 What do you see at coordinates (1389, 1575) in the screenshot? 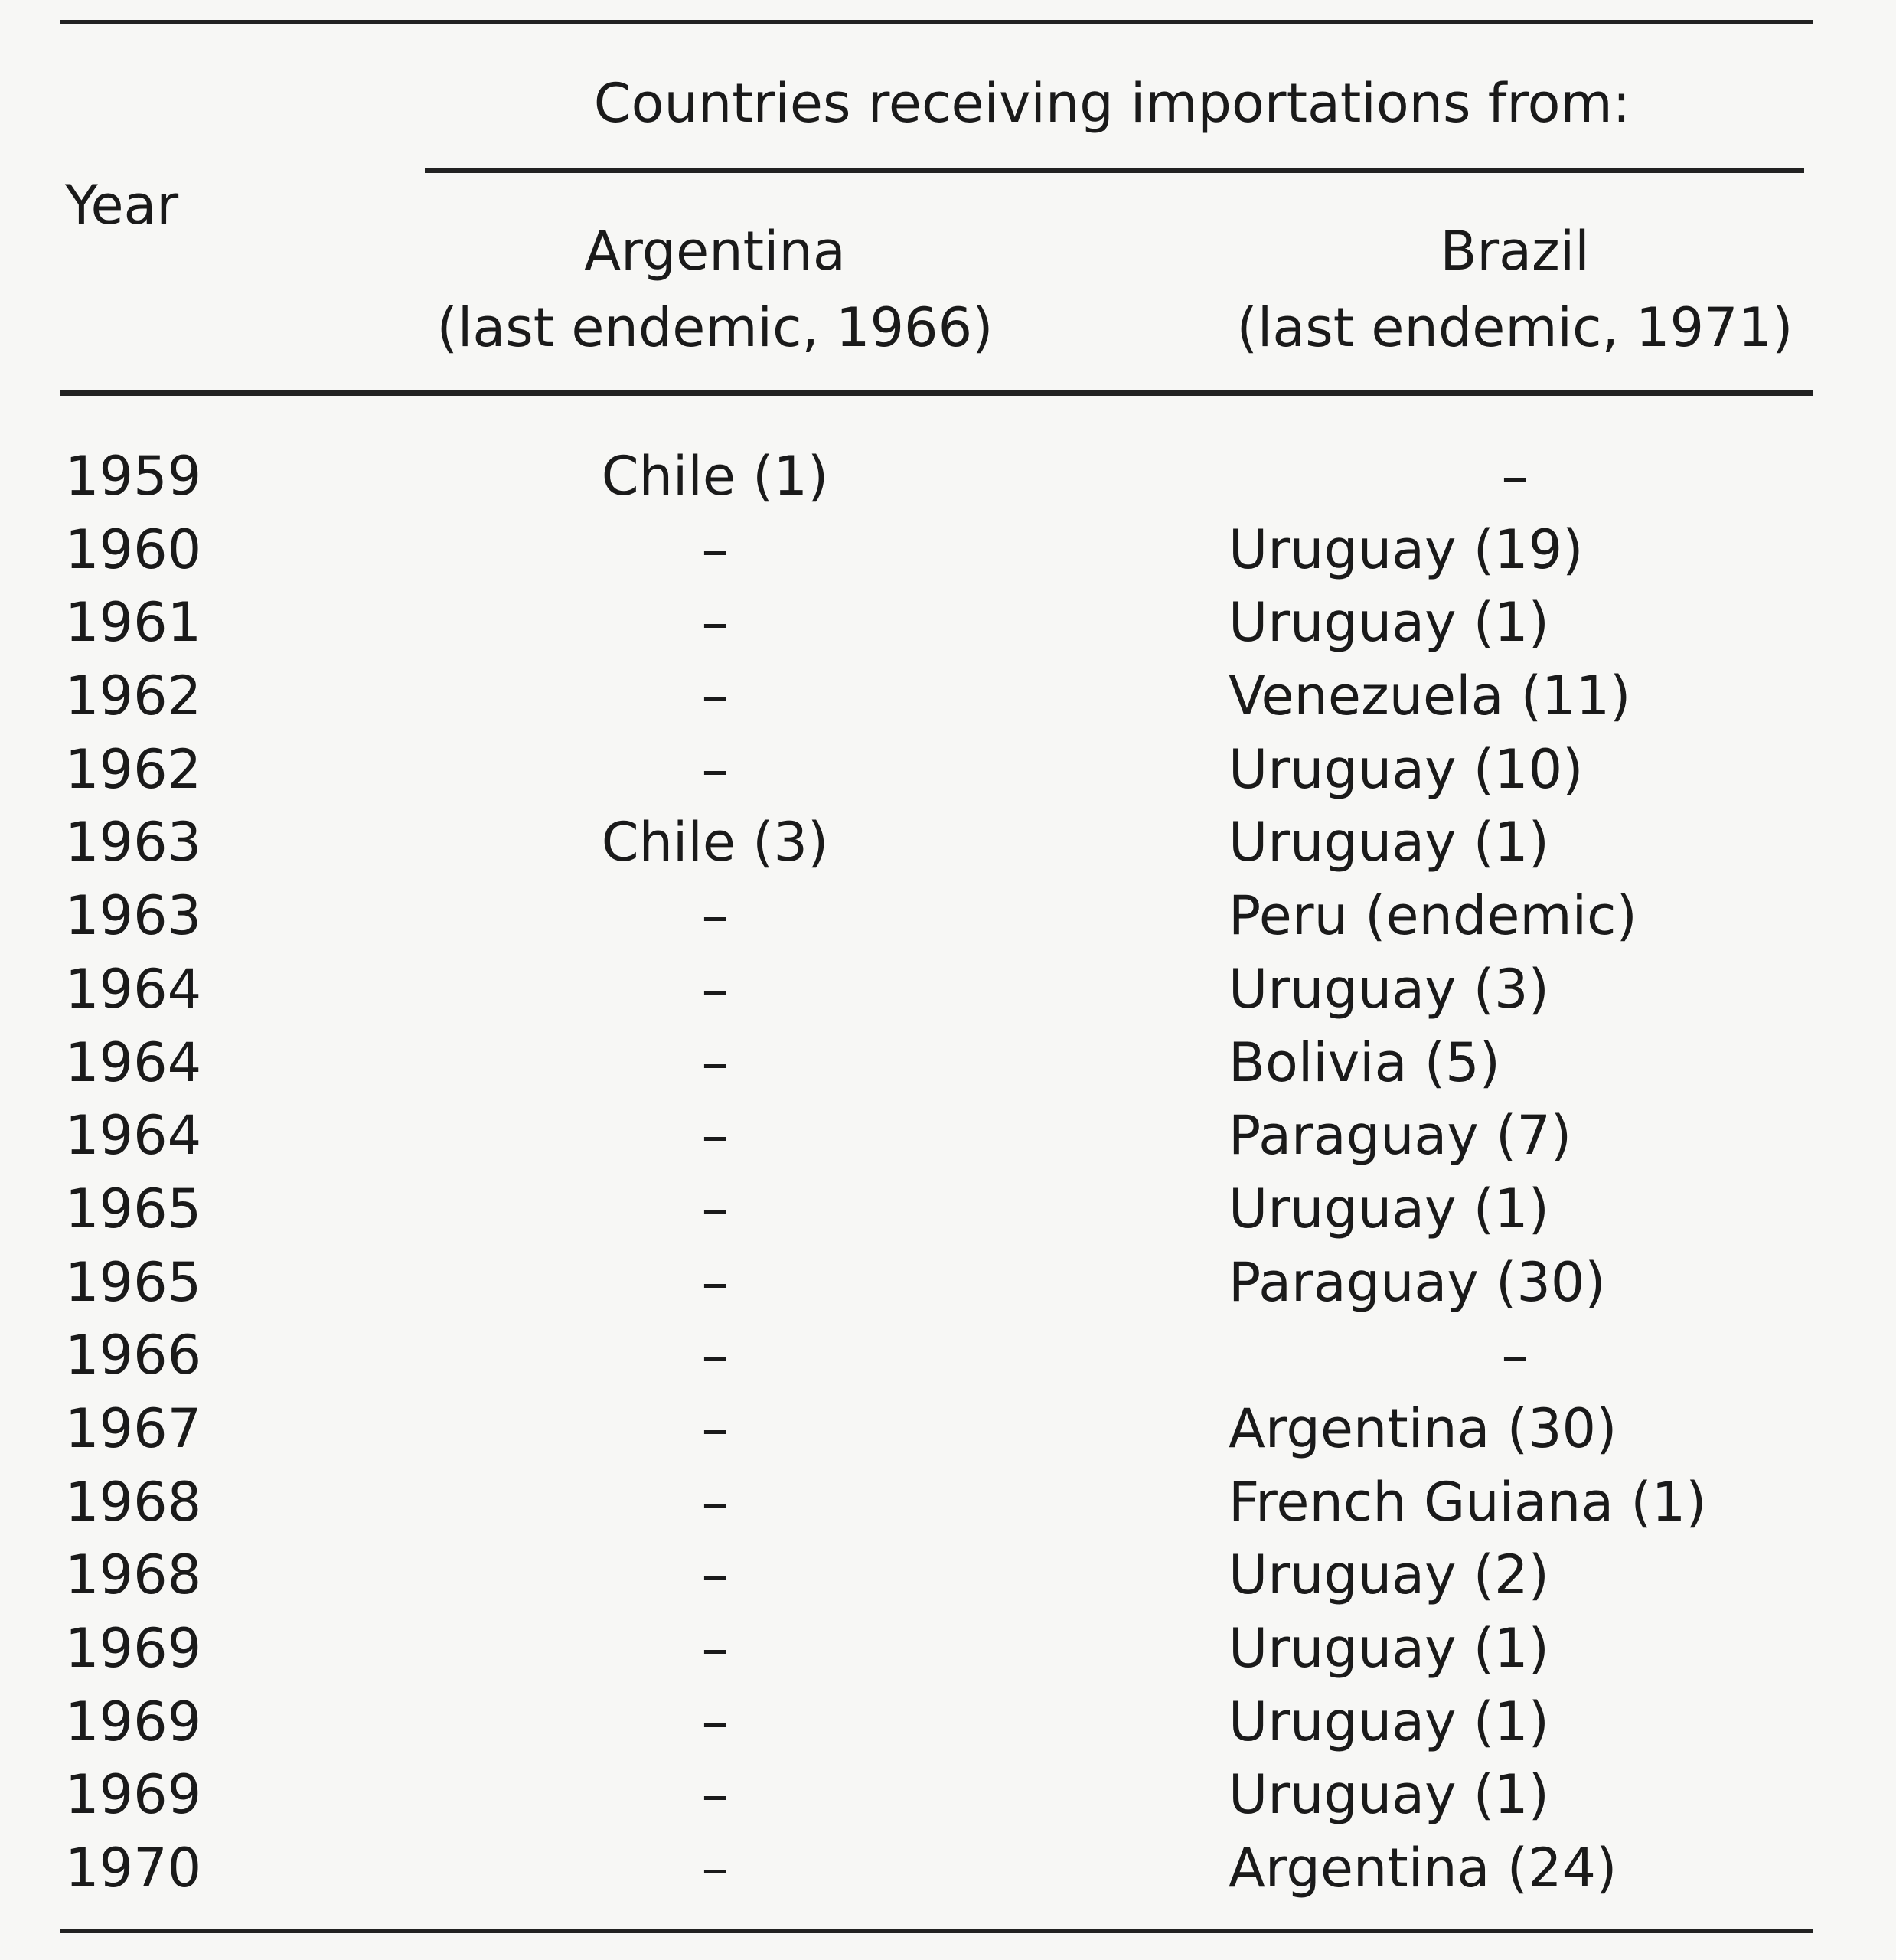
I see `brazil-cell: Uruguay (2)` at bounding box center [1389, 1575].